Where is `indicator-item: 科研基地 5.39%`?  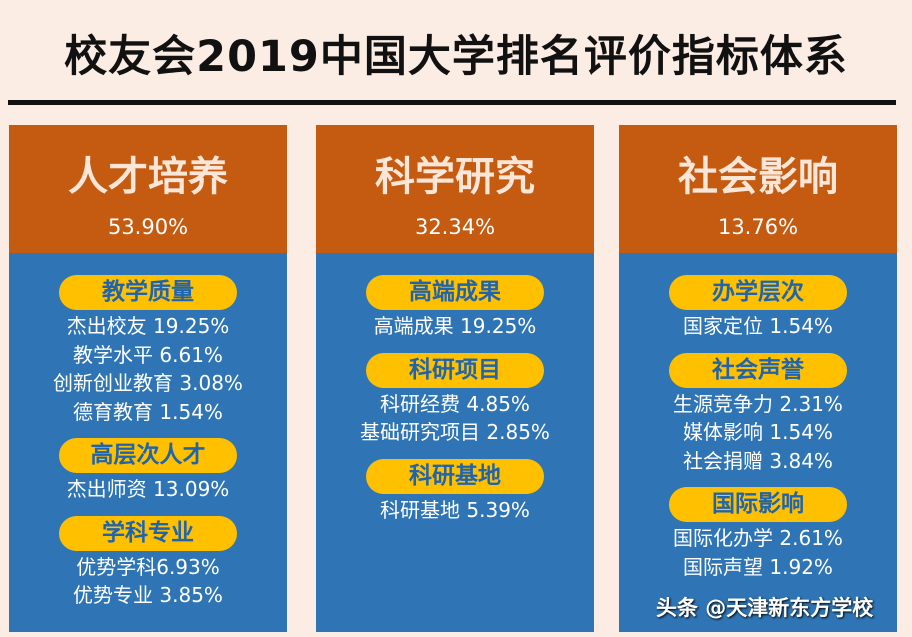 indicator-item: 科研基地 5.39% is located at coordinates (455, 509).